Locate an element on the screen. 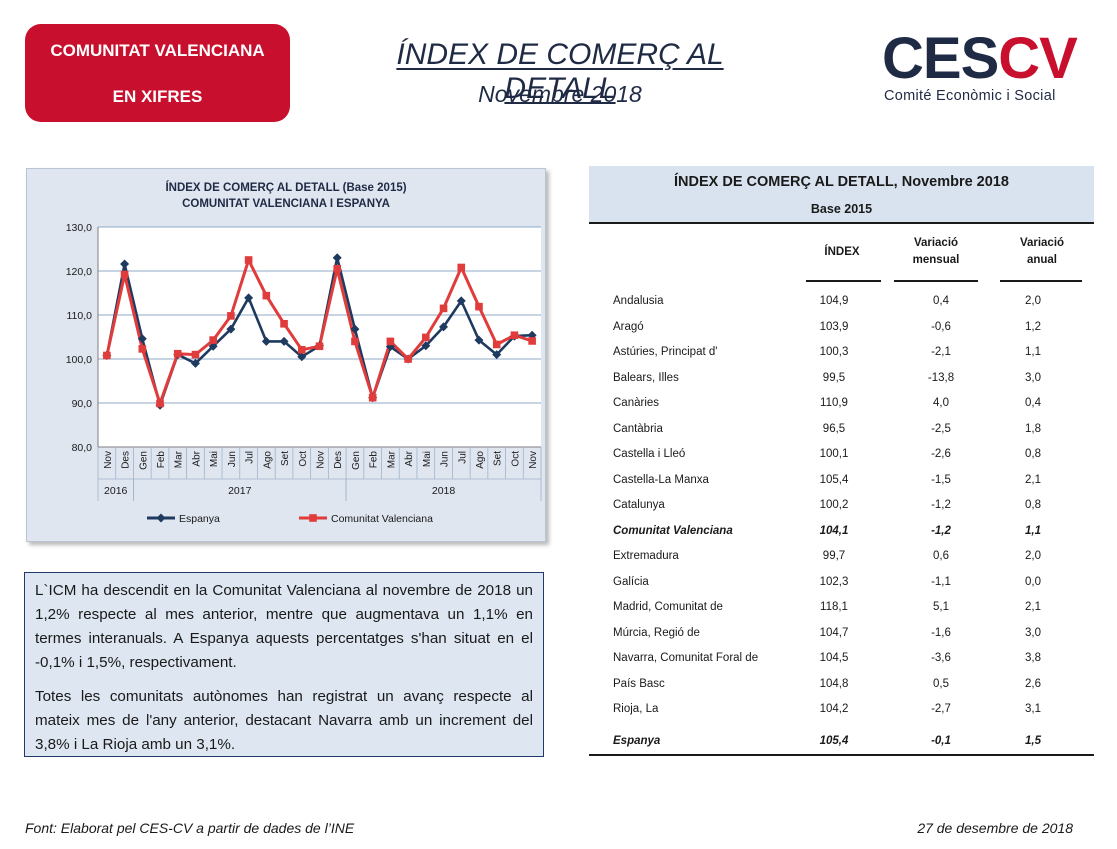 This screenshot has width=1117, height=849. table-top-rule is located at coordinates (841, 223).